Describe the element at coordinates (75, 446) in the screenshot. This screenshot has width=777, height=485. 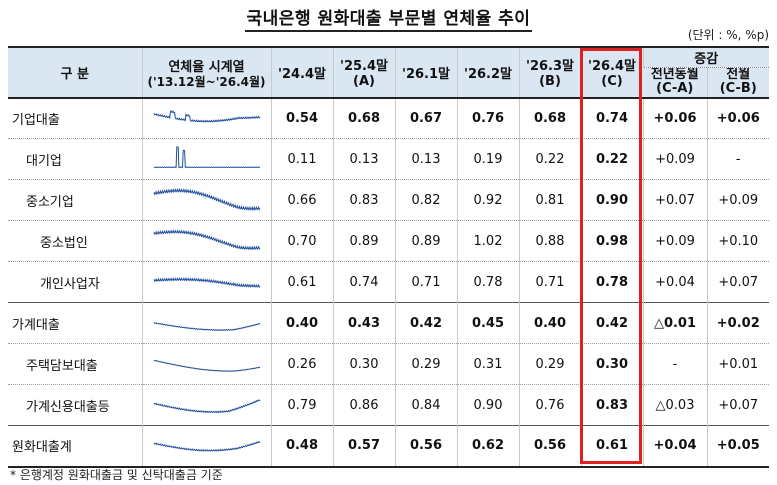
I see `row-label: 원화대출계` at that location.